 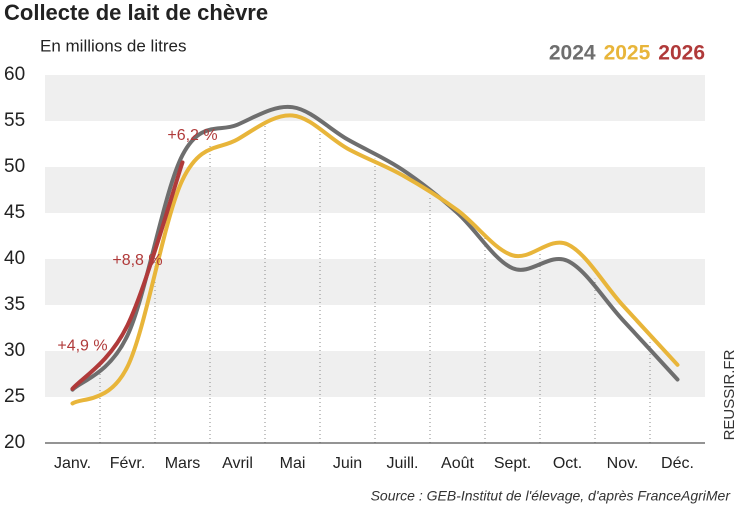 I want to click on y-tick-label: 50, so click(x=14, y=166).